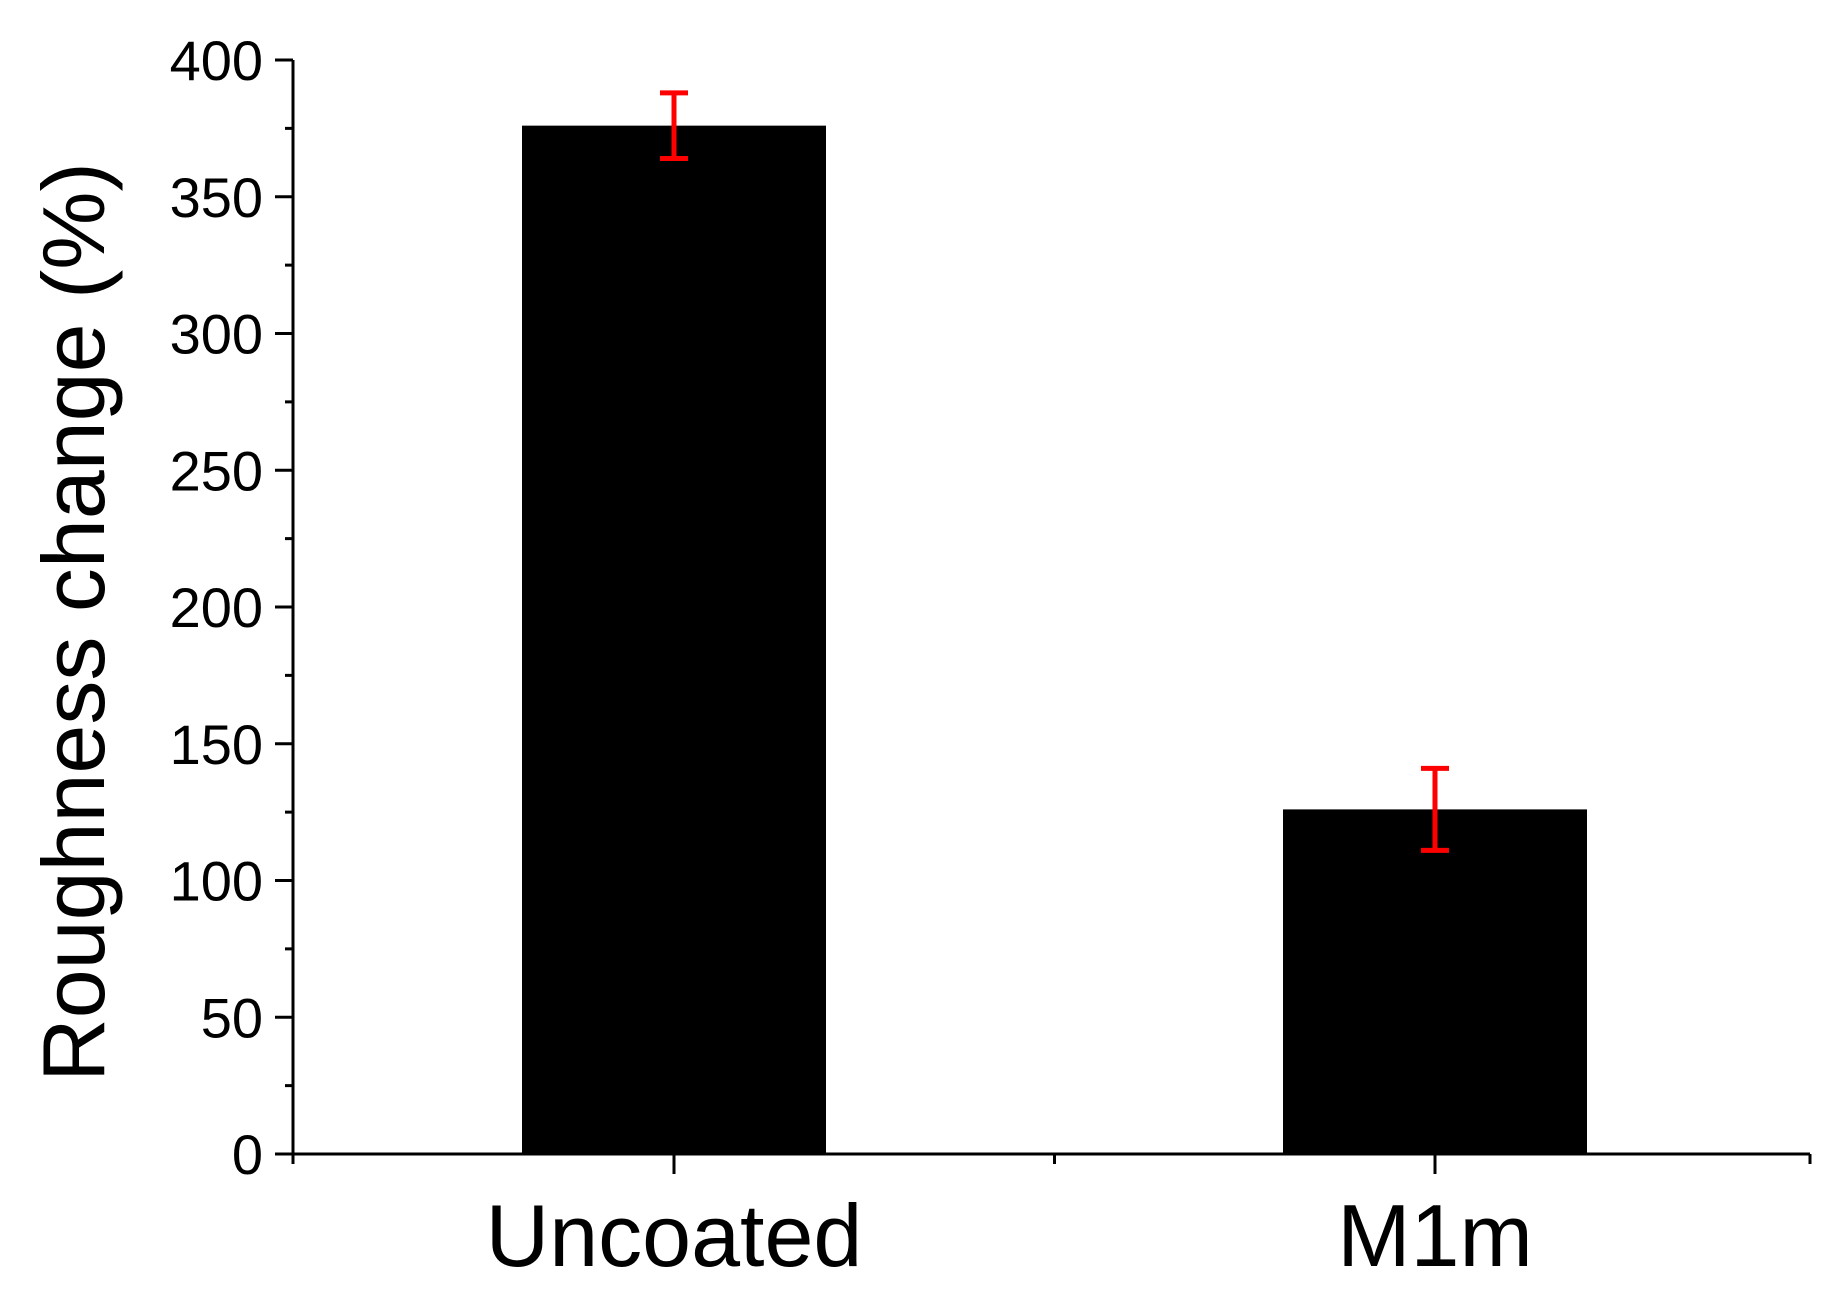 The height and width of the screenshot is (1292, 1827). What do you see at coordinates (216, 197) in the screenshot?
I see `y-tick-label: 350` at bounding box center [216, 197].